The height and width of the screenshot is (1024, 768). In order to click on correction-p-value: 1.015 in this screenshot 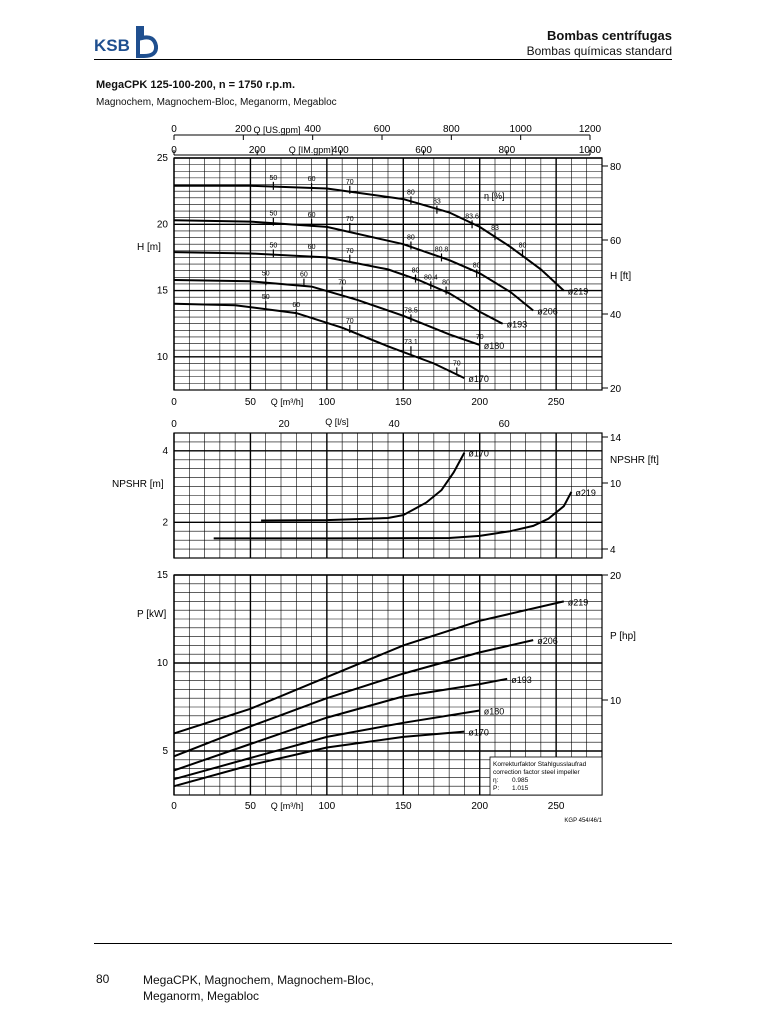, I will do `click(520, 788)`.